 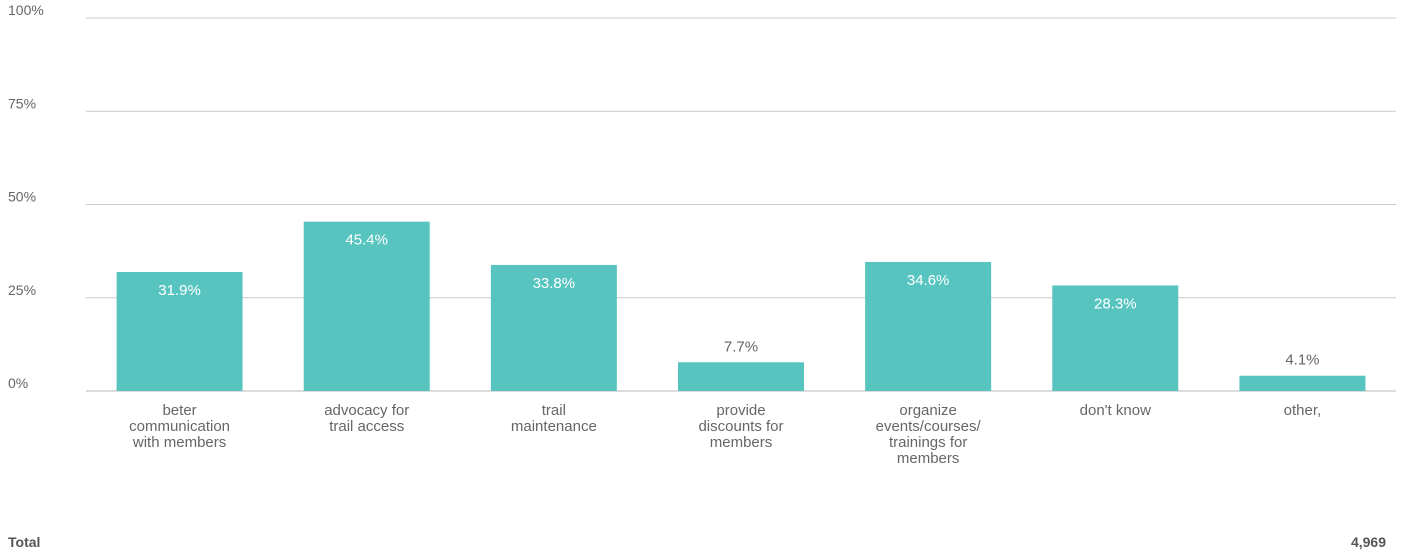 I want to click on data-label: 31.9%, so click(x=179, y=290).